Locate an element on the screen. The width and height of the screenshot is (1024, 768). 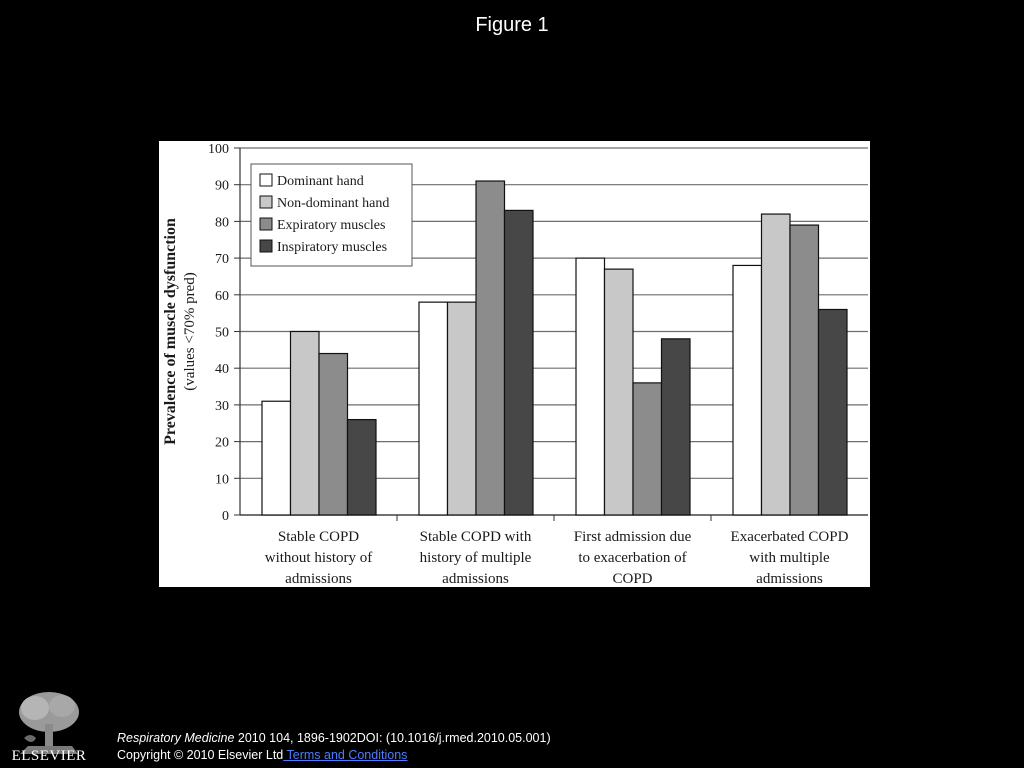
terms-and-conditions-link: Terms and Conditions is located at coordinates (345, 755).